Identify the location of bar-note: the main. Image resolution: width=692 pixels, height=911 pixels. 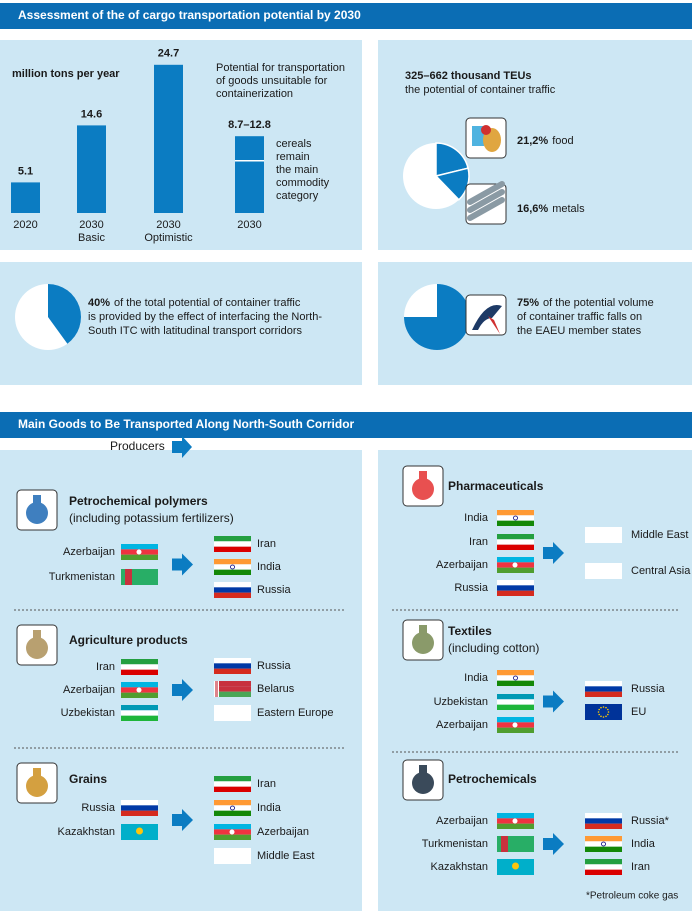
(297, 170).